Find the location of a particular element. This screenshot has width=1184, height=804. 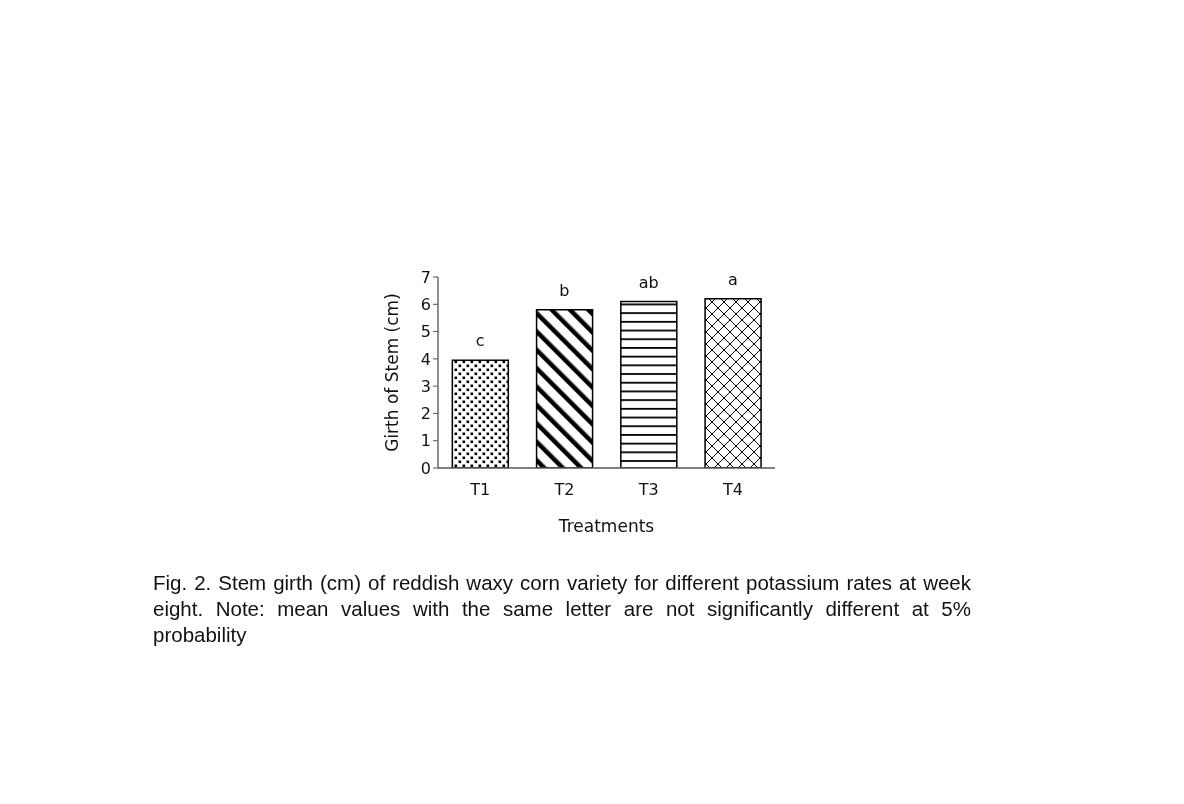

annotation: a is located at coordinates (732, 279).